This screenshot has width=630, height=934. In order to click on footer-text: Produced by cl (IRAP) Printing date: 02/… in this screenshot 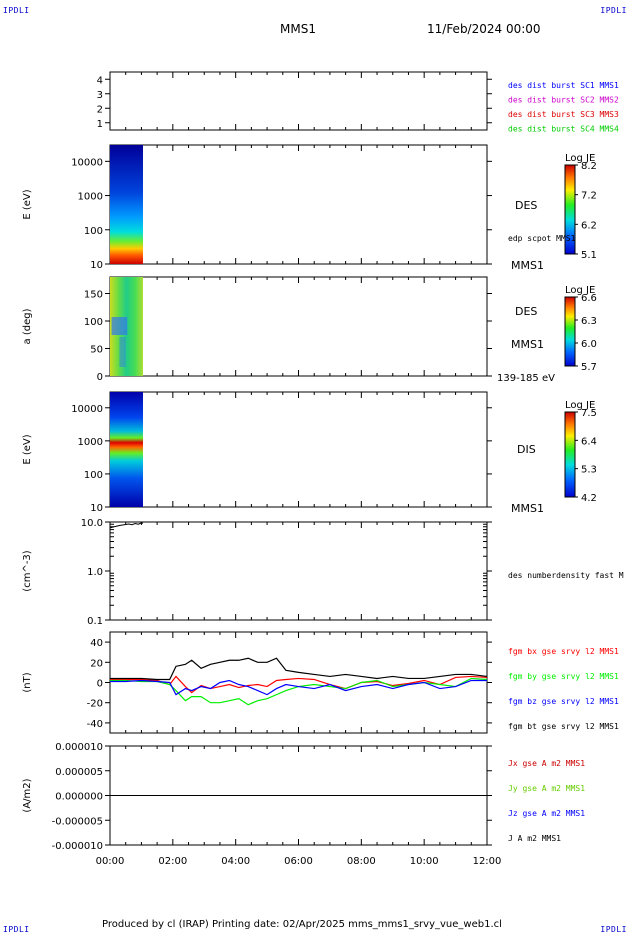, I will do `click(302, 924)`.